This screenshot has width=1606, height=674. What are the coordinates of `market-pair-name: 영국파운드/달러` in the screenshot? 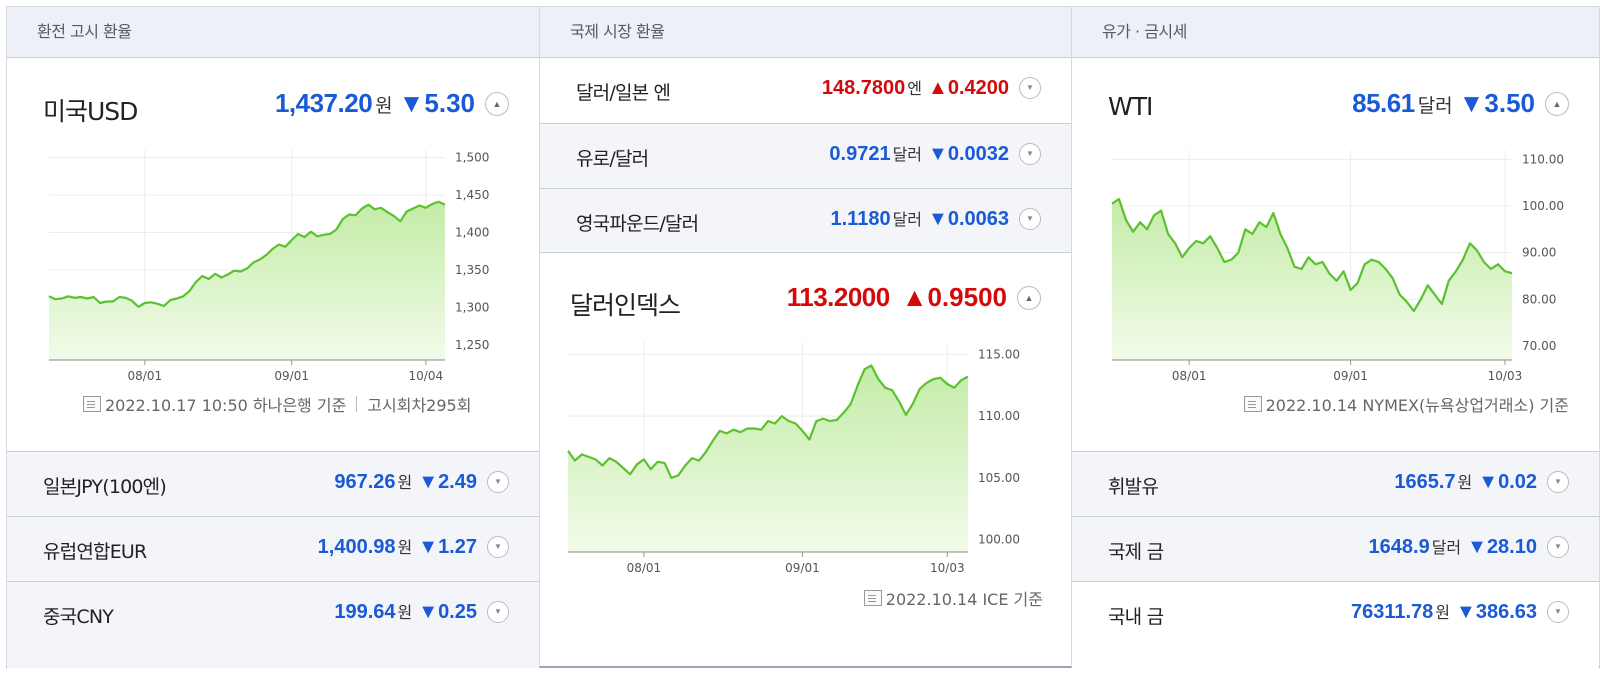 It's located at (637, 224).